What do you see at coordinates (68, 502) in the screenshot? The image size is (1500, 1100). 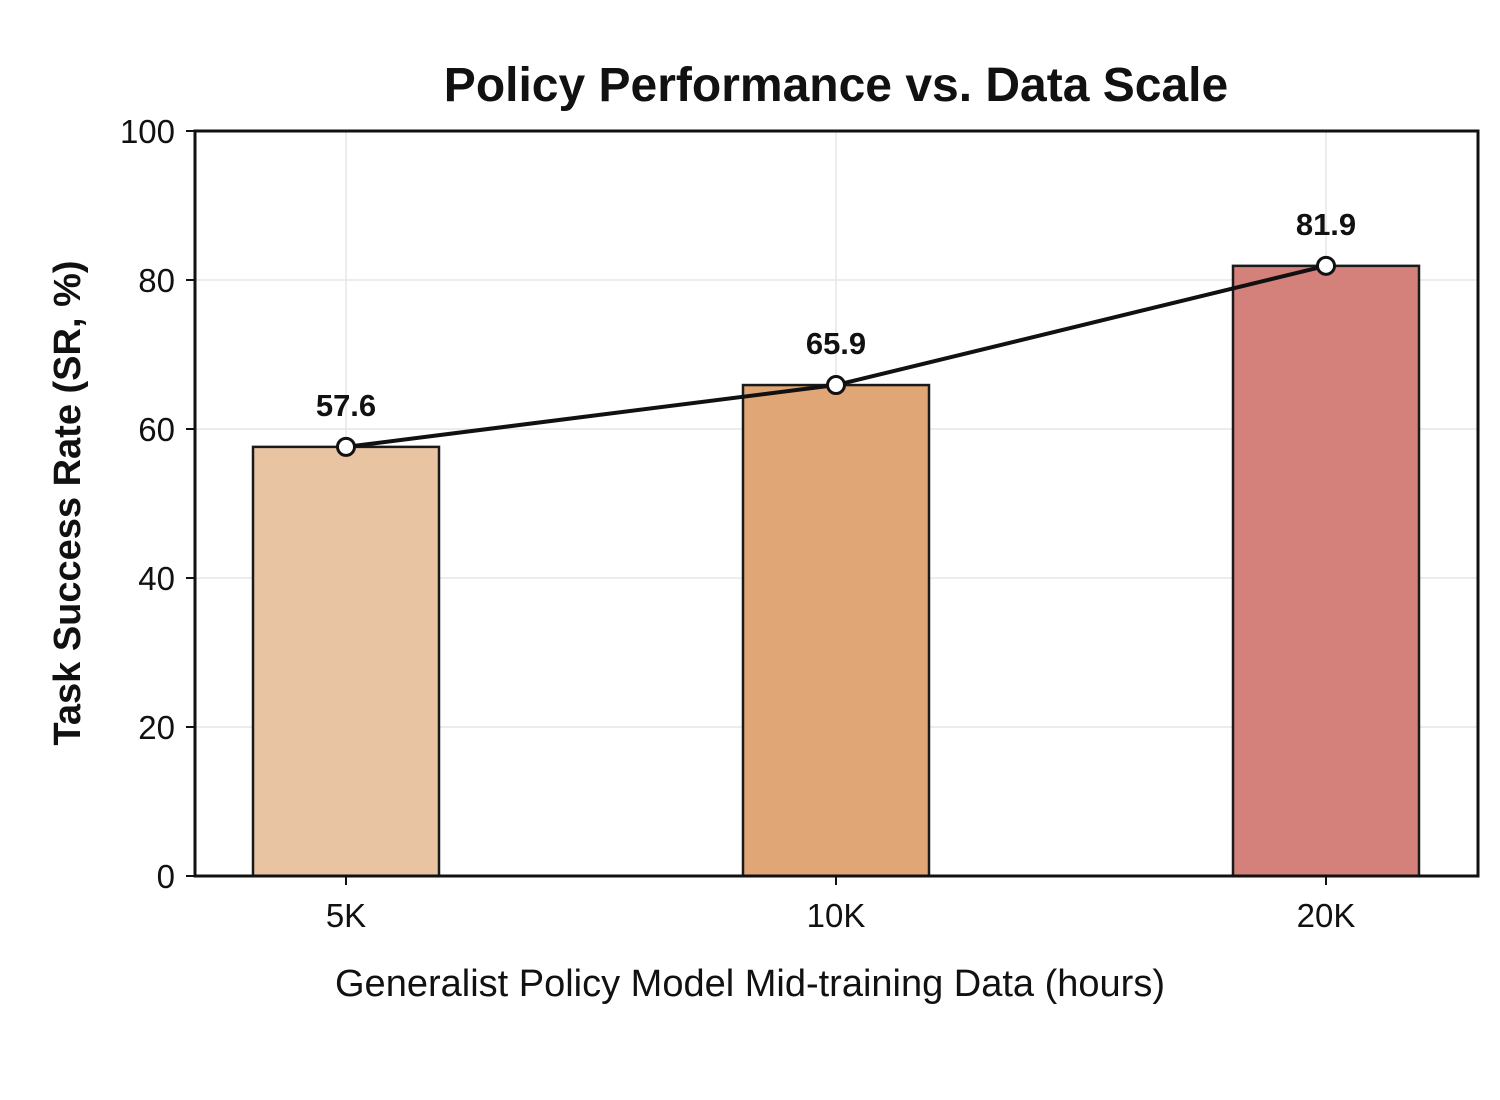 I see `y-axis-title: Task Success Rate (SR, %)` at bounding box center [68, 502].